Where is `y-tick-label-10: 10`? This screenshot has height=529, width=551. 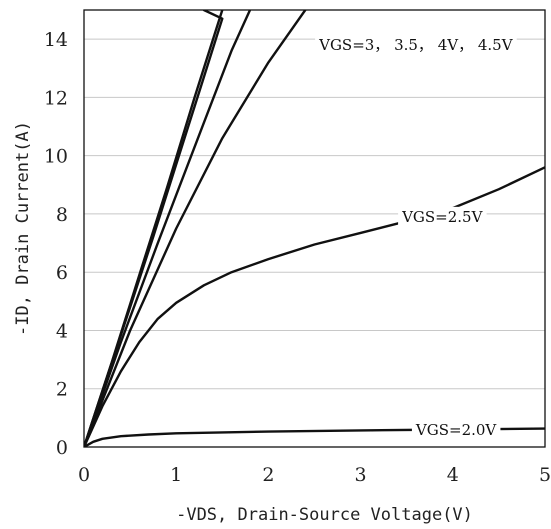 y-tick-label-10: 10 is located at coordinates (56, 157).